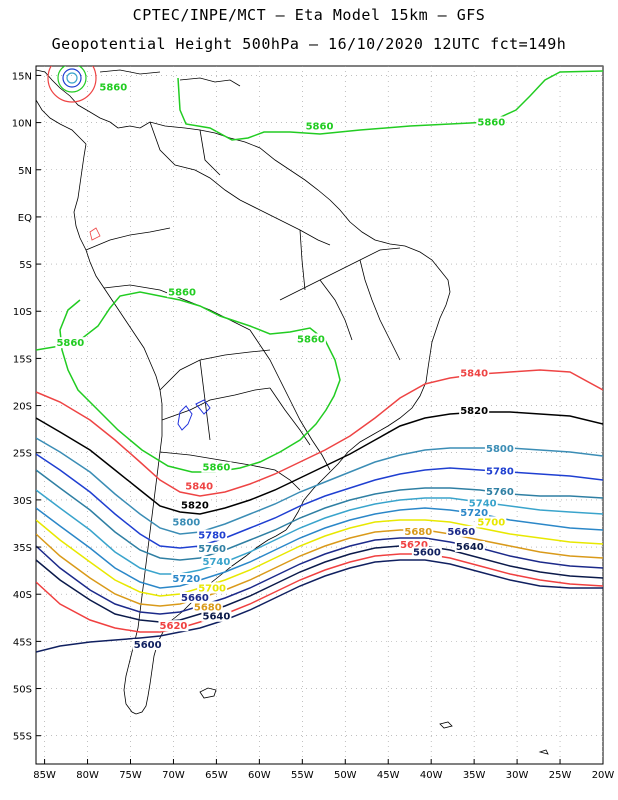  What do you see at coordinates (22, 124) in the screenshot?
I see `lat-tick-label: 10N` at bounding box center [22, 124].